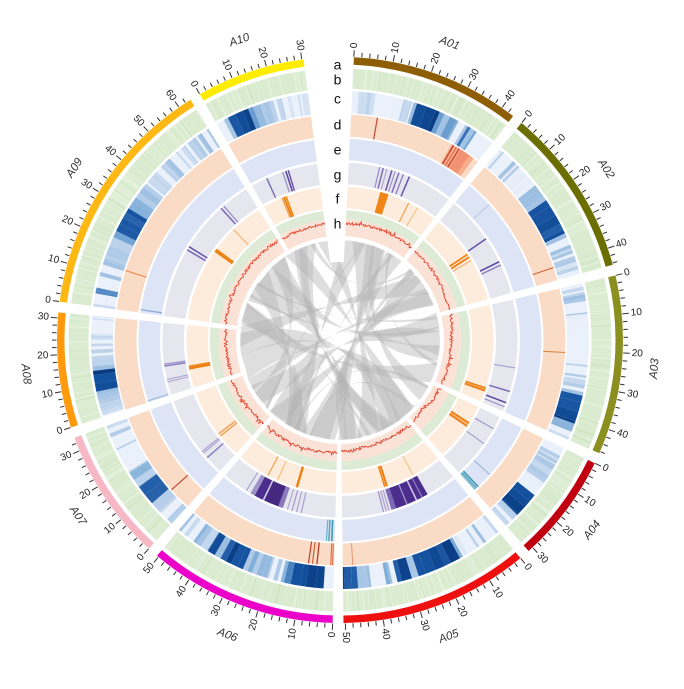 Image resolution: width=684 pixels, height=689 pixels. I want to click on svg-text: f, so click(338, 199).